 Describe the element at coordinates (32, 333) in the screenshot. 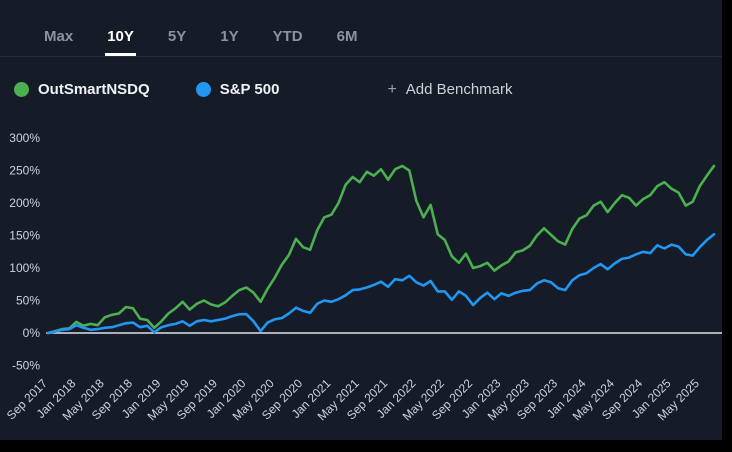

I see `y-axis-tick-label: 0%` at that location.